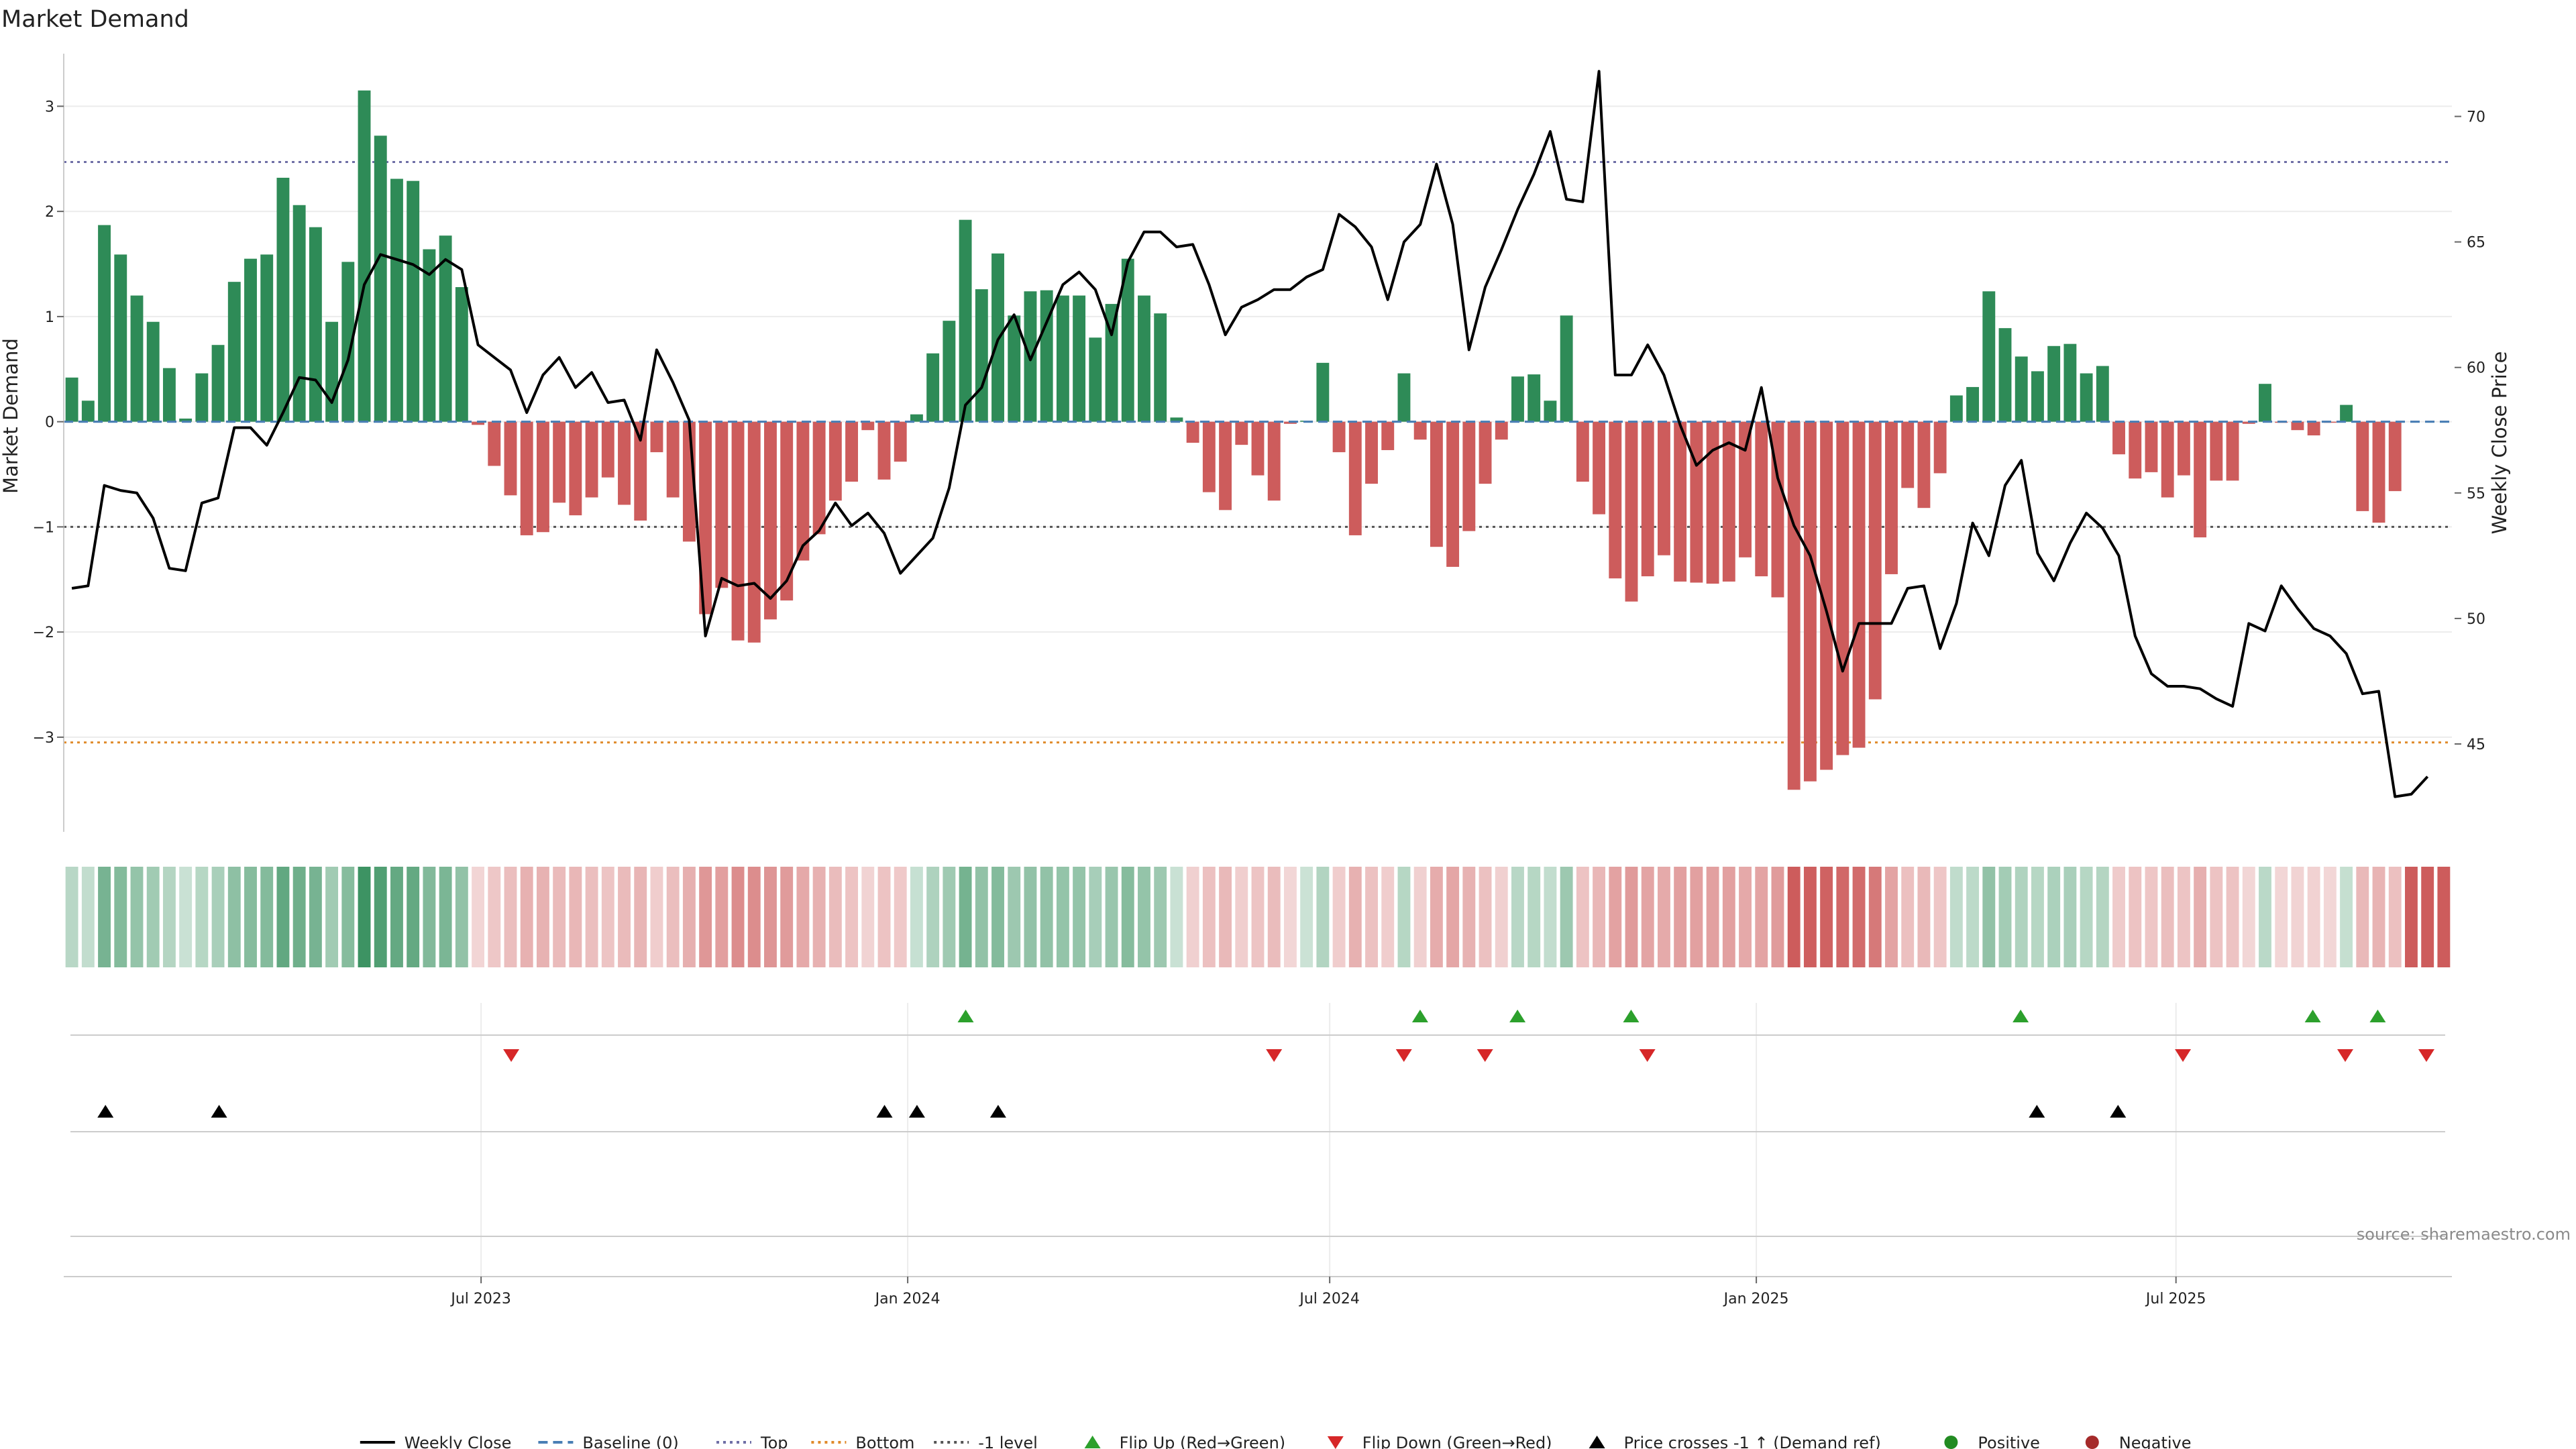  Describe the element at coordinates (752, 1441) in the screenshot. I see `legend-item: Top` at that location.